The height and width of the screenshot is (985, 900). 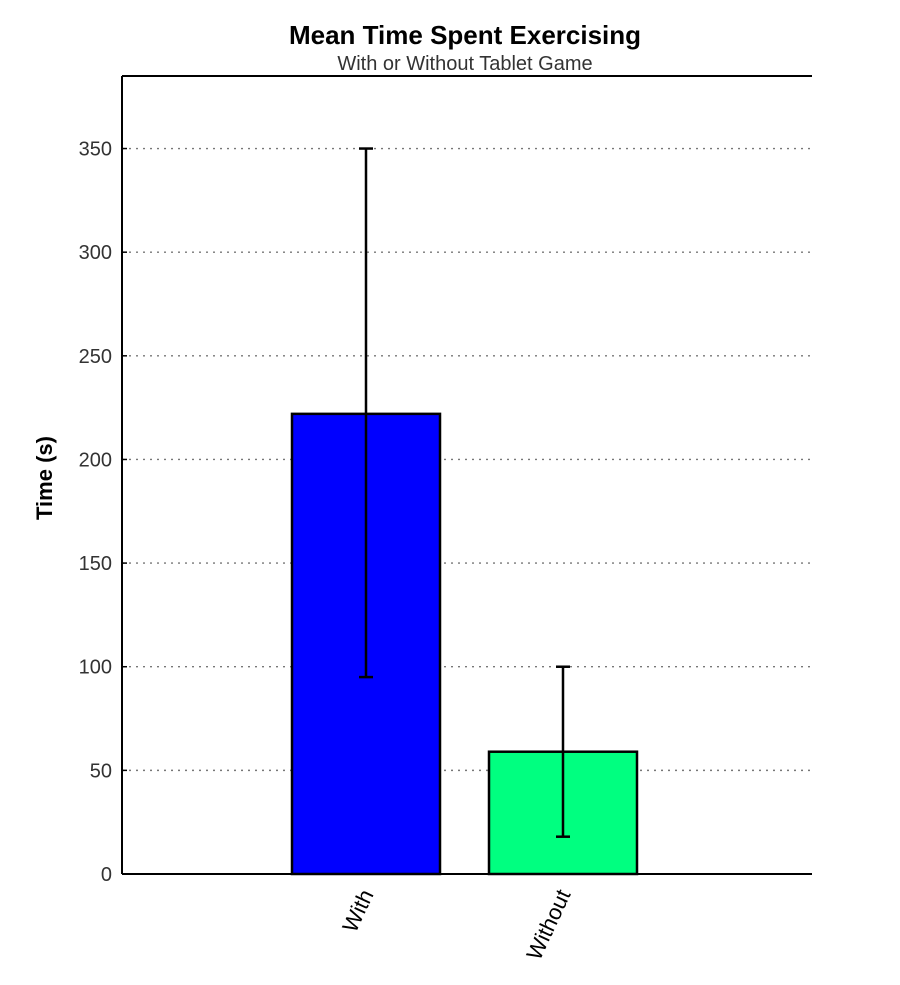 I want to click on chart-title: Mean Time Spent Exercising, so click(x=465, y=35).